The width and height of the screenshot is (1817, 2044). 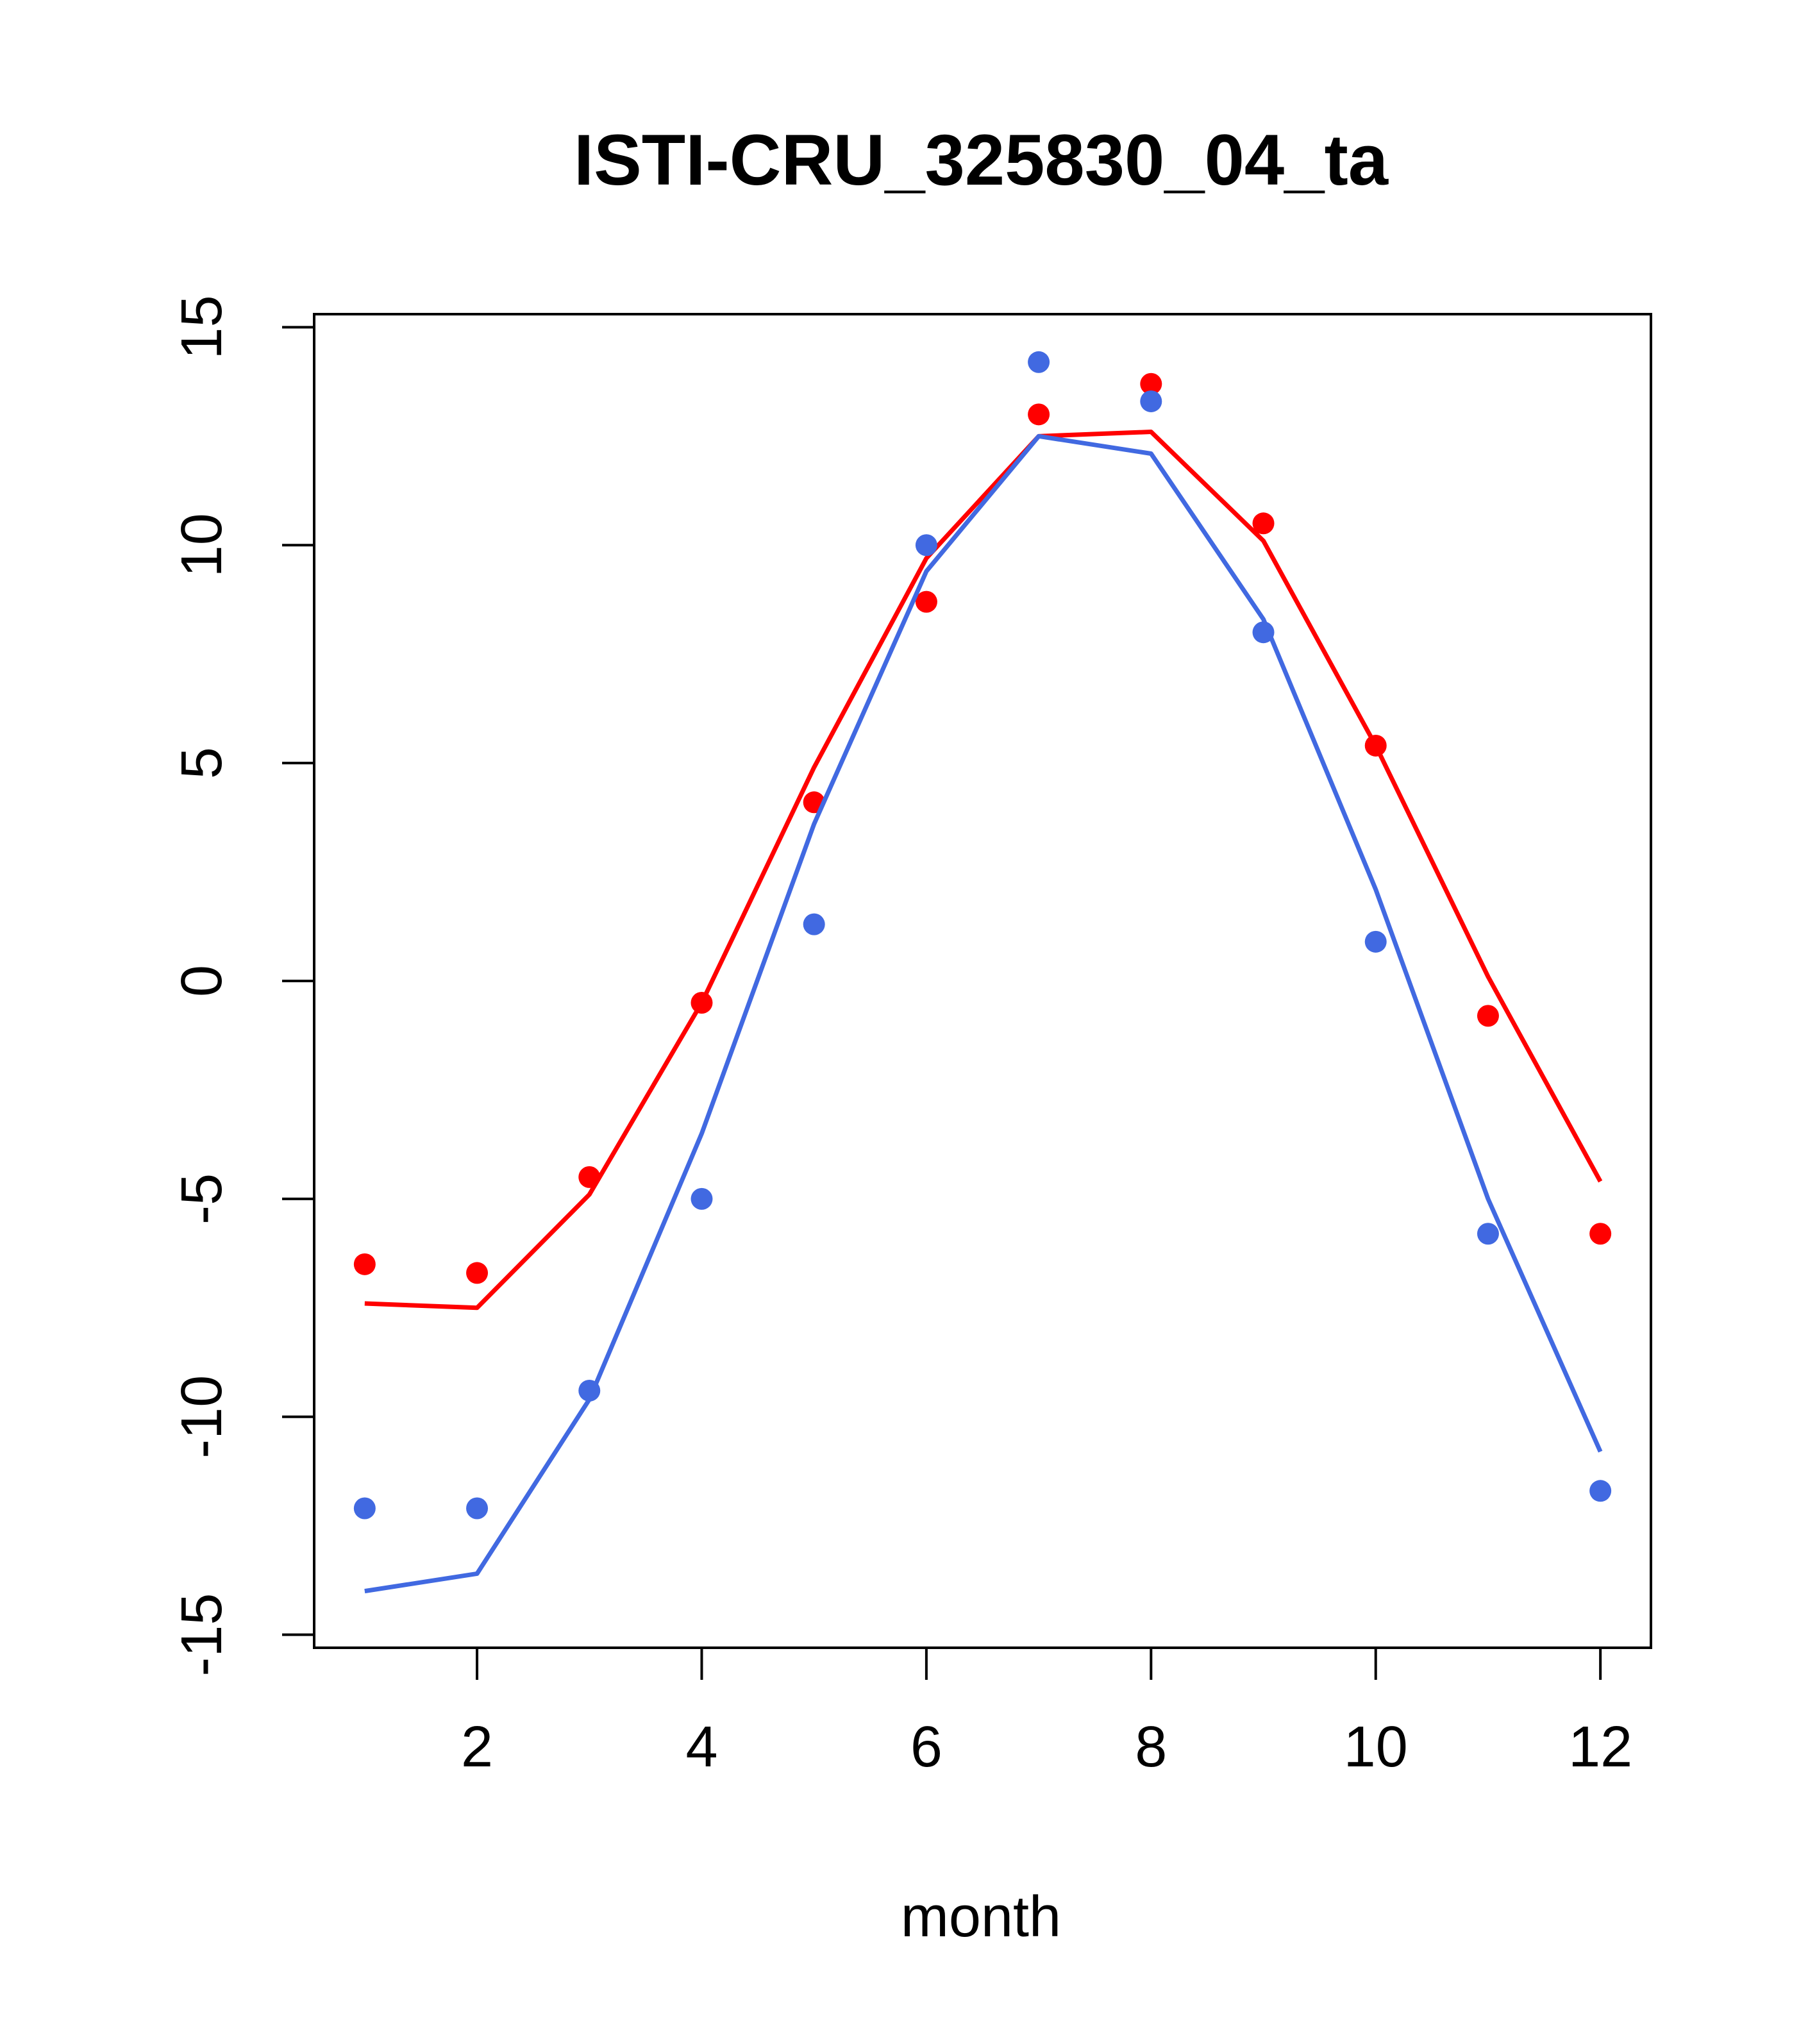 I want to click on y-tick-label: 10, so click(x=202, y=545).